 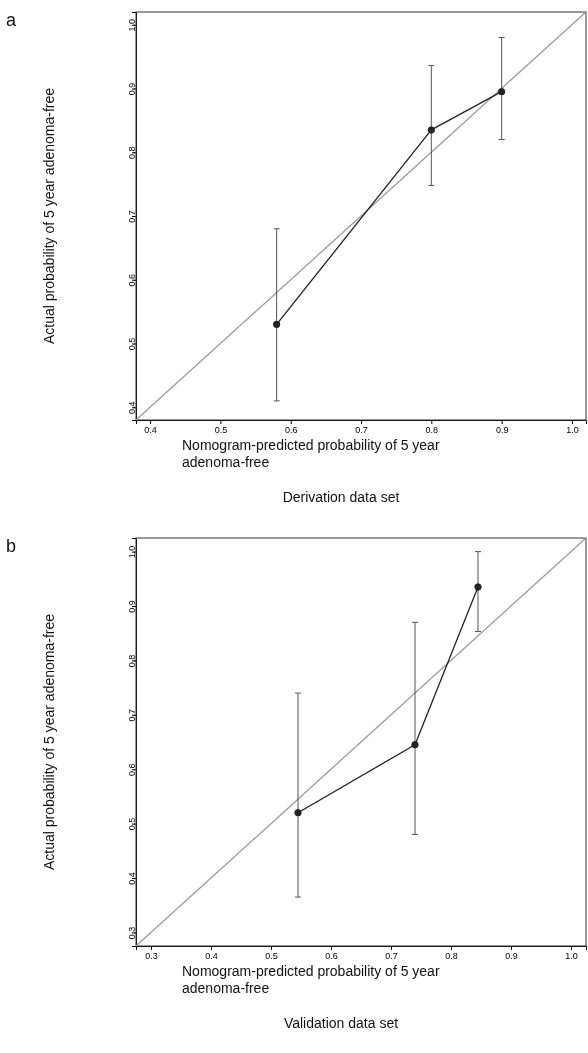 What do you see at coordinates (341, 1023) in the screenshot?
I see `text: Validation data set` at bounding box center [341, 1023].